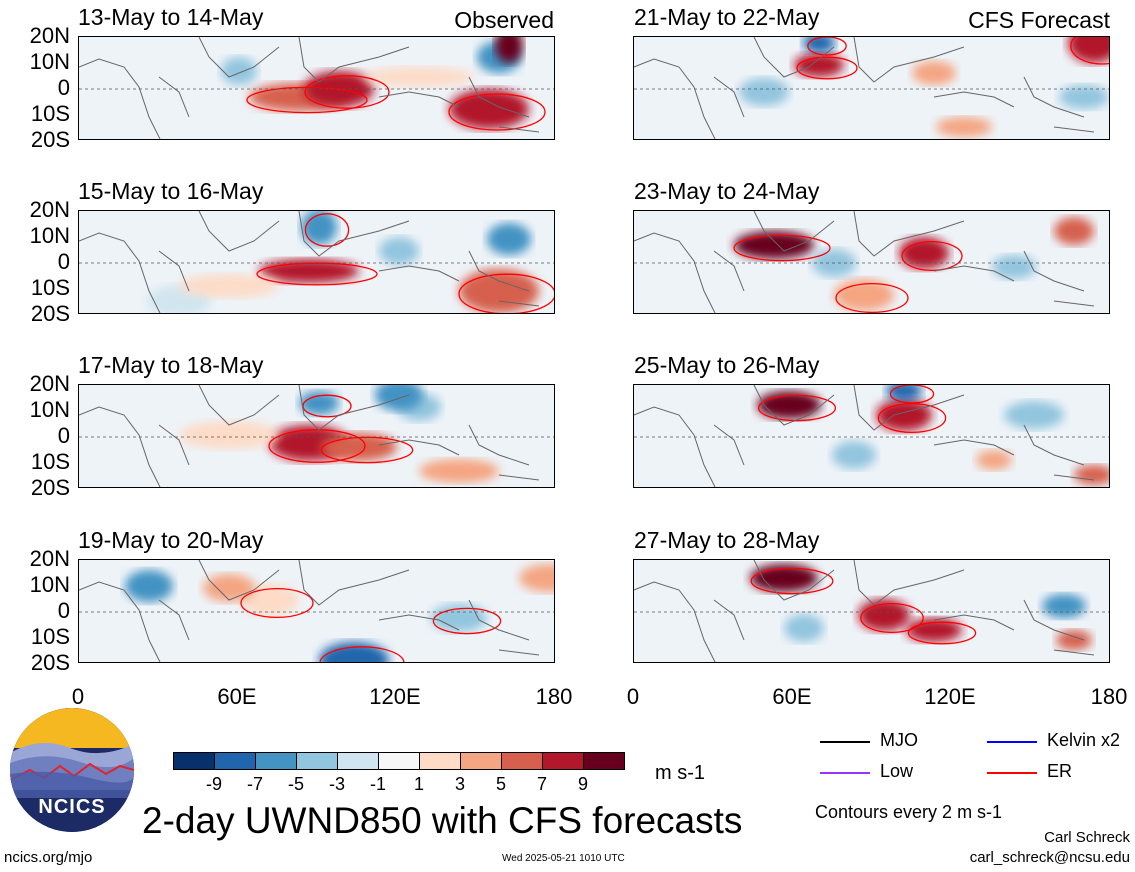  I want to click on lat-tick-row1-10n: 10N, so click(49, 61).